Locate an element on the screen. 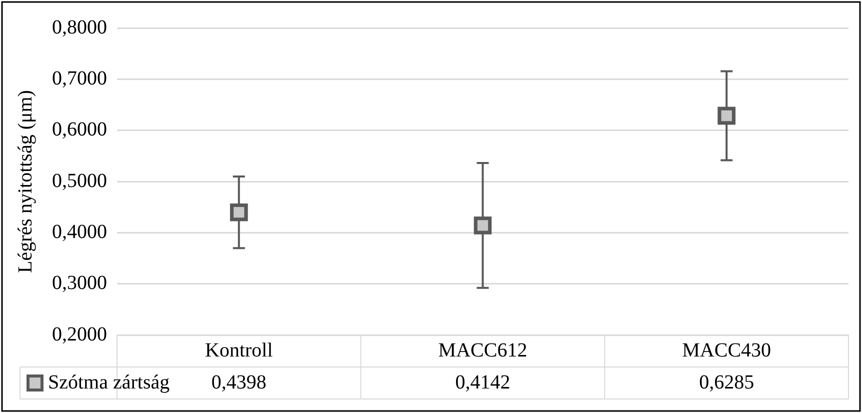  y-axis-title: Légrés nyitottság (μm) is located at coordinates (25, 181).